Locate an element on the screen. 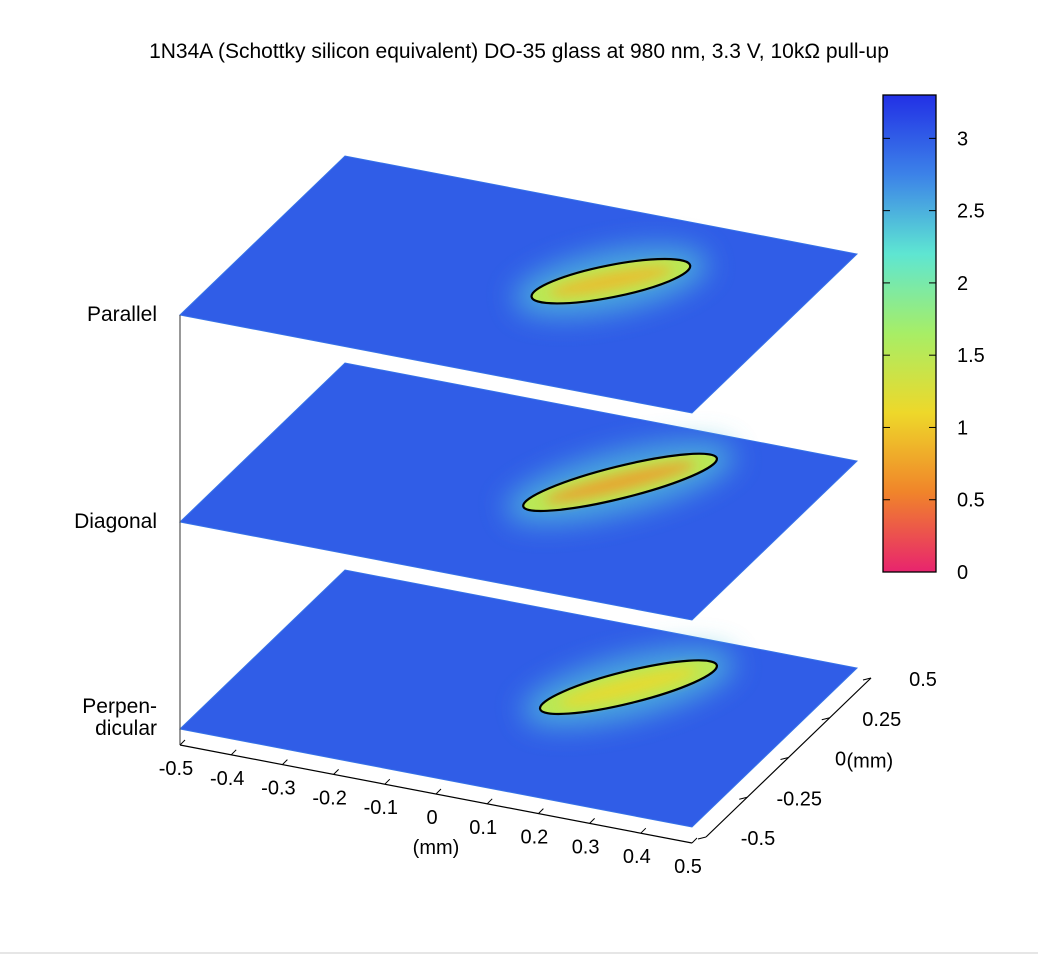  x-tick-label: 0.5 is located at coordinates (688, 867).